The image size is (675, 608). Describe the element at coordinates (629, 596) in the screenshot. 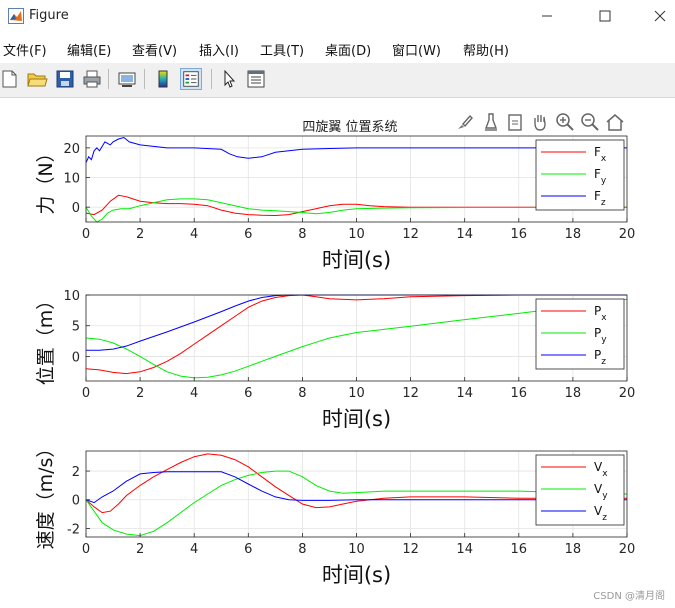

I see `watermark: CSDN @清月阁` at that location.